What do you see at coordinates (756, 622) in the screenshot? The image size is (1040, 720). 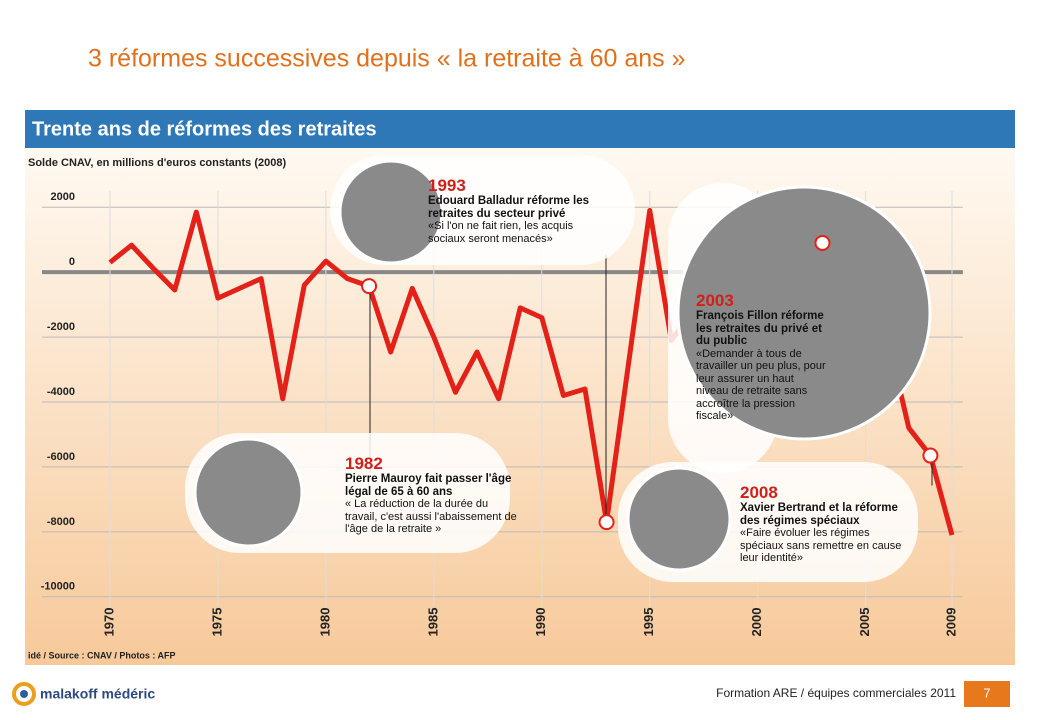 I see `x-tick-label: 2000` at bounding box center [756, 622].